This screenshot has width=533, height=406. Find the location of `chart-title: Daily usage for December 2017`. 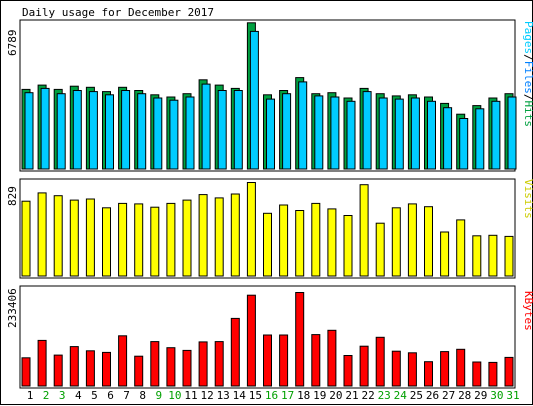

chart-title: Daily usage for December 2017 is located at coordinates (118, 12).